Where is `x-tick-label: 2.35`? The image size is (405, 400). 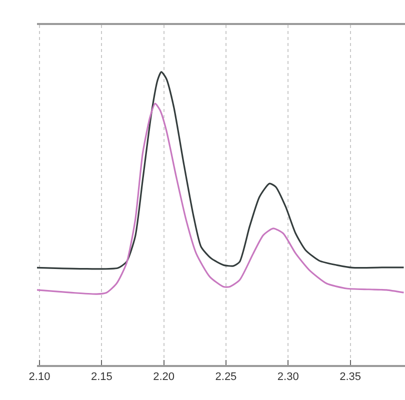
x-tick-label: 2.35 is located at coordinates (351, 377).